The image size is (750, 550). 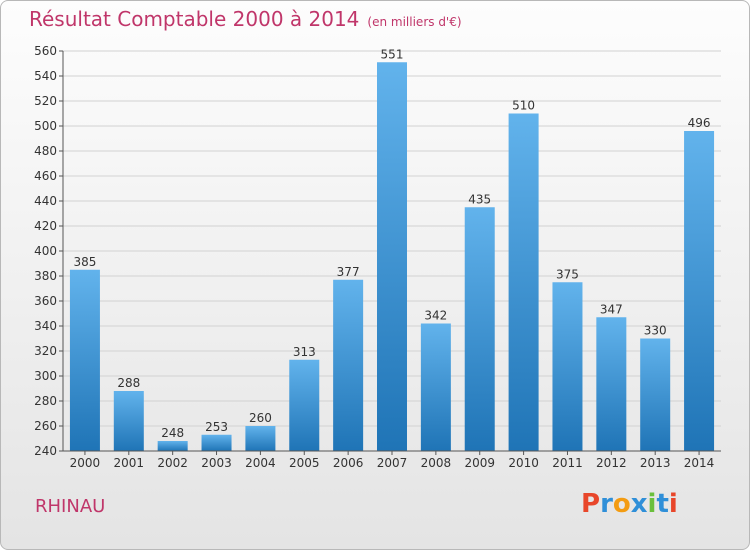 What do you see at coordinates (216, 463) in the screenshot?
I see `x-tick-label: 2003` at bounding box center [216, 463].